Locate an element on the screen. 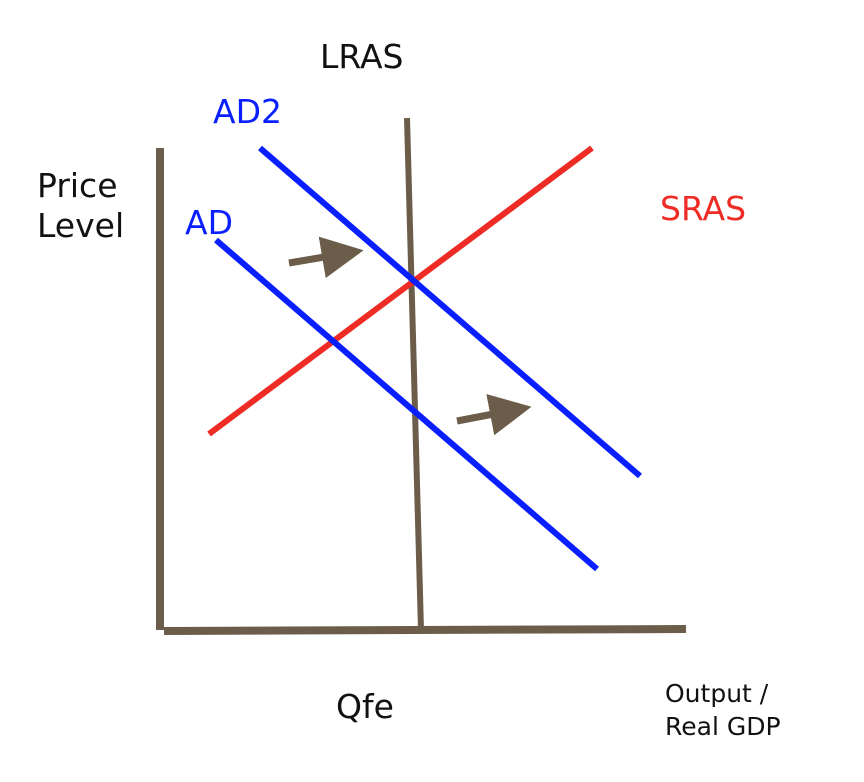 The height and width of the screenshot is (782, 864). y-axis-label-line1: Price is located at coordinates (77, 185).